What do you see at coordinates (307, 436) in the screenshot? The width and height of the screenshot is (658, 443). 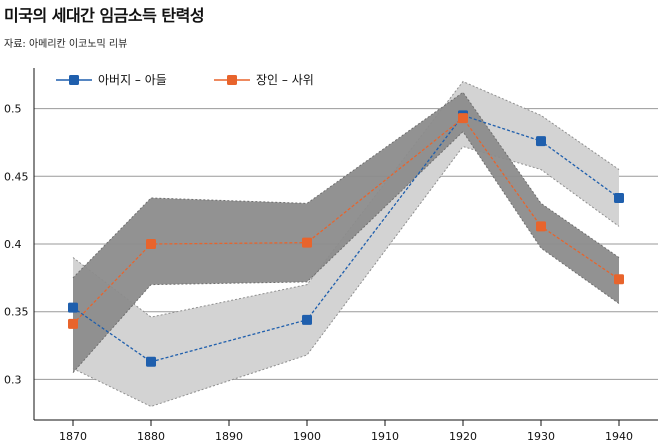 I see `x-tick-label: 1900` at bounding box center [307, 436].